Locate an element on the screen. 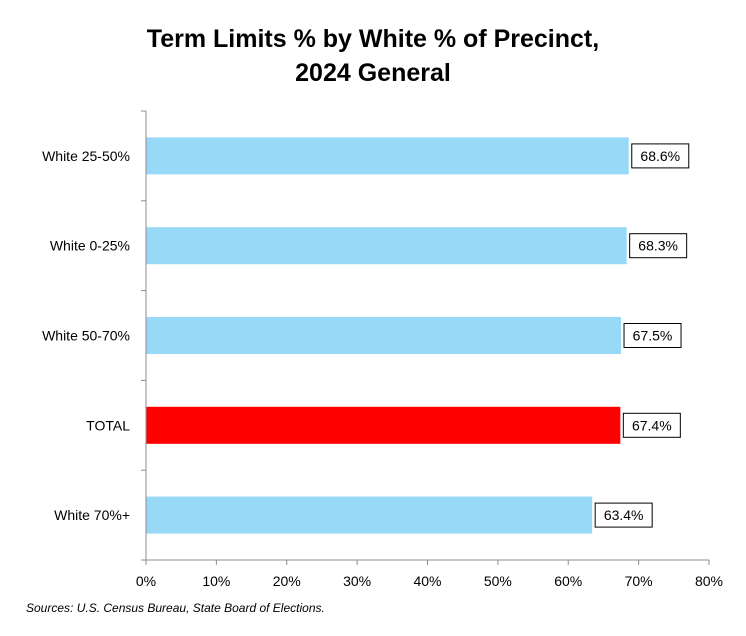 The image size is (746, 636). x-tick-label: 40% is located at coordinates (427, 581).